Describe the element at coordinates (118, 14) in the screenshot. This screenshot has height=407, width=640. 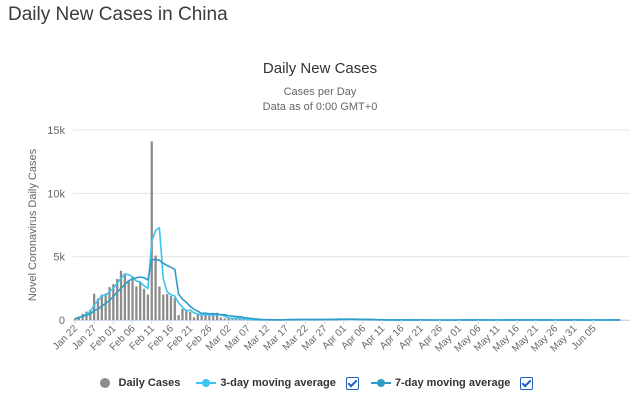
I see `page-title: Daily New Cases in China` at that location.